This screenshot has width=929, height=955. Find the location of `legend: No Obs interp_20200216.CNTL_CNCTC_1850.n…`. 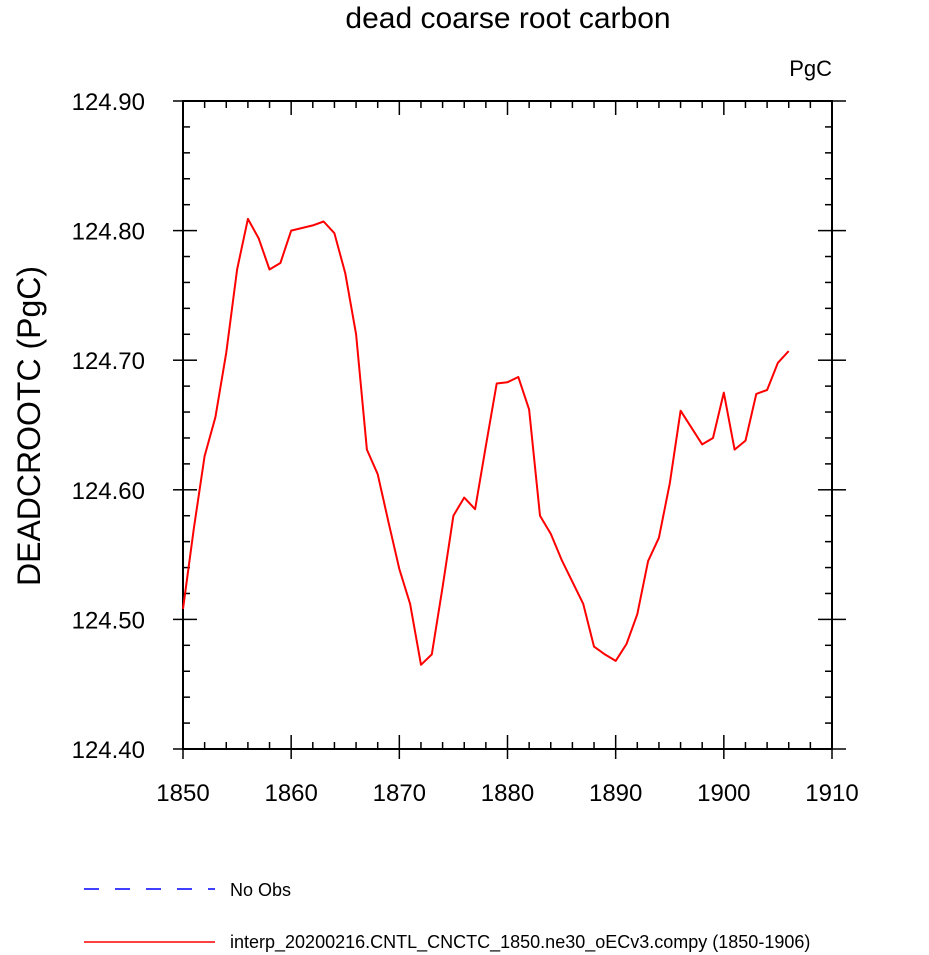

legend: No Obs interp_20200216.CNTL_CNCTC_1850.n… is located at coordinates (447, 916).